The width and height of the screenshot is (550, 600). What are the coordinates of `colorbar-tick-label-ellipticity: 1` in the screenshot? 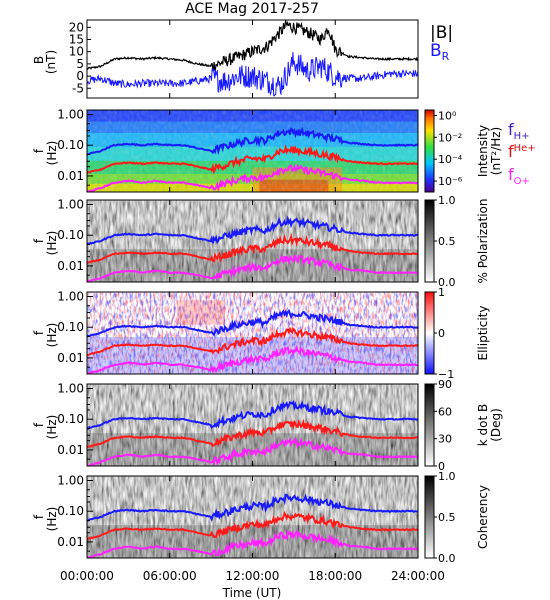 It's located at (441, 292).